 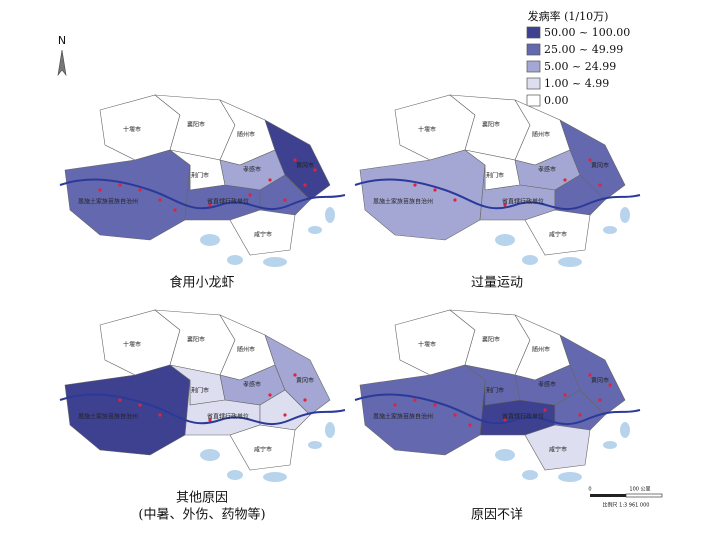 I want to click on north-label: N, so click(x=62, y=40).